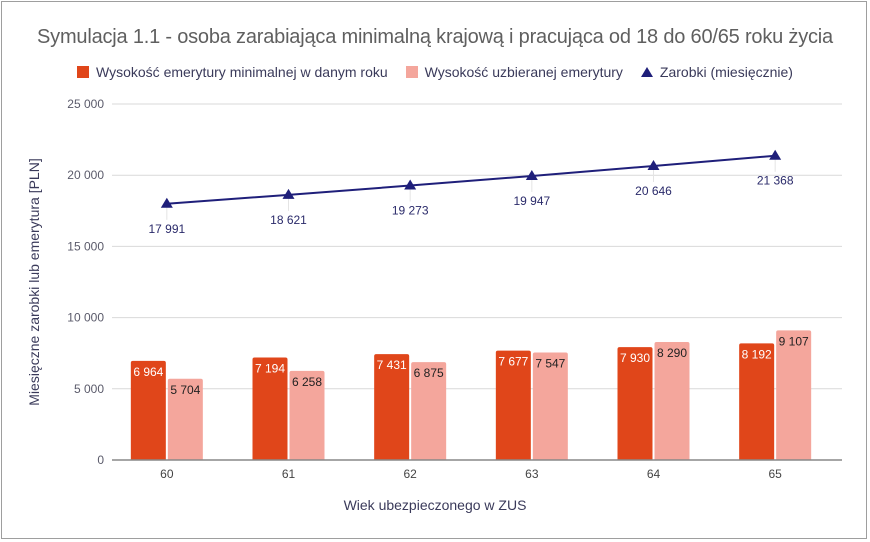 The width and height of the screenshot is (870, 542). What do you see at coordinates (185, 390) in the screenshot?
I see `bar-data-label: 5 704` at bounding box center [185, 390].